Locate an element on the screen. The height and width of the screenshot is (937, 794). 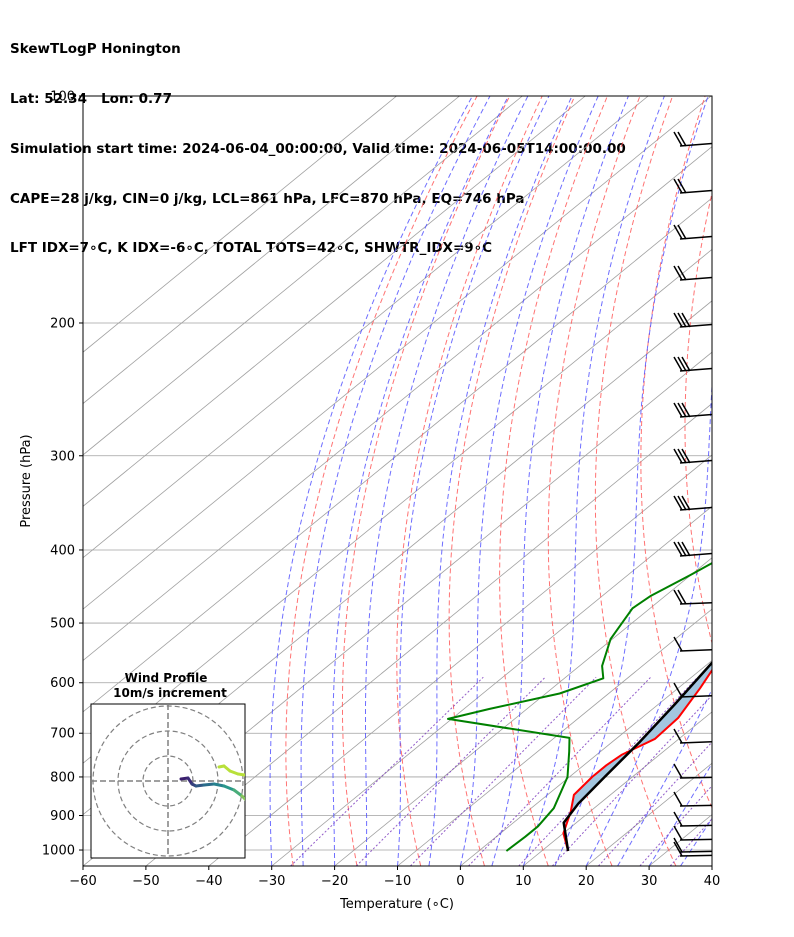
y-tick-label: 900 is located at coordinates (62, 816).